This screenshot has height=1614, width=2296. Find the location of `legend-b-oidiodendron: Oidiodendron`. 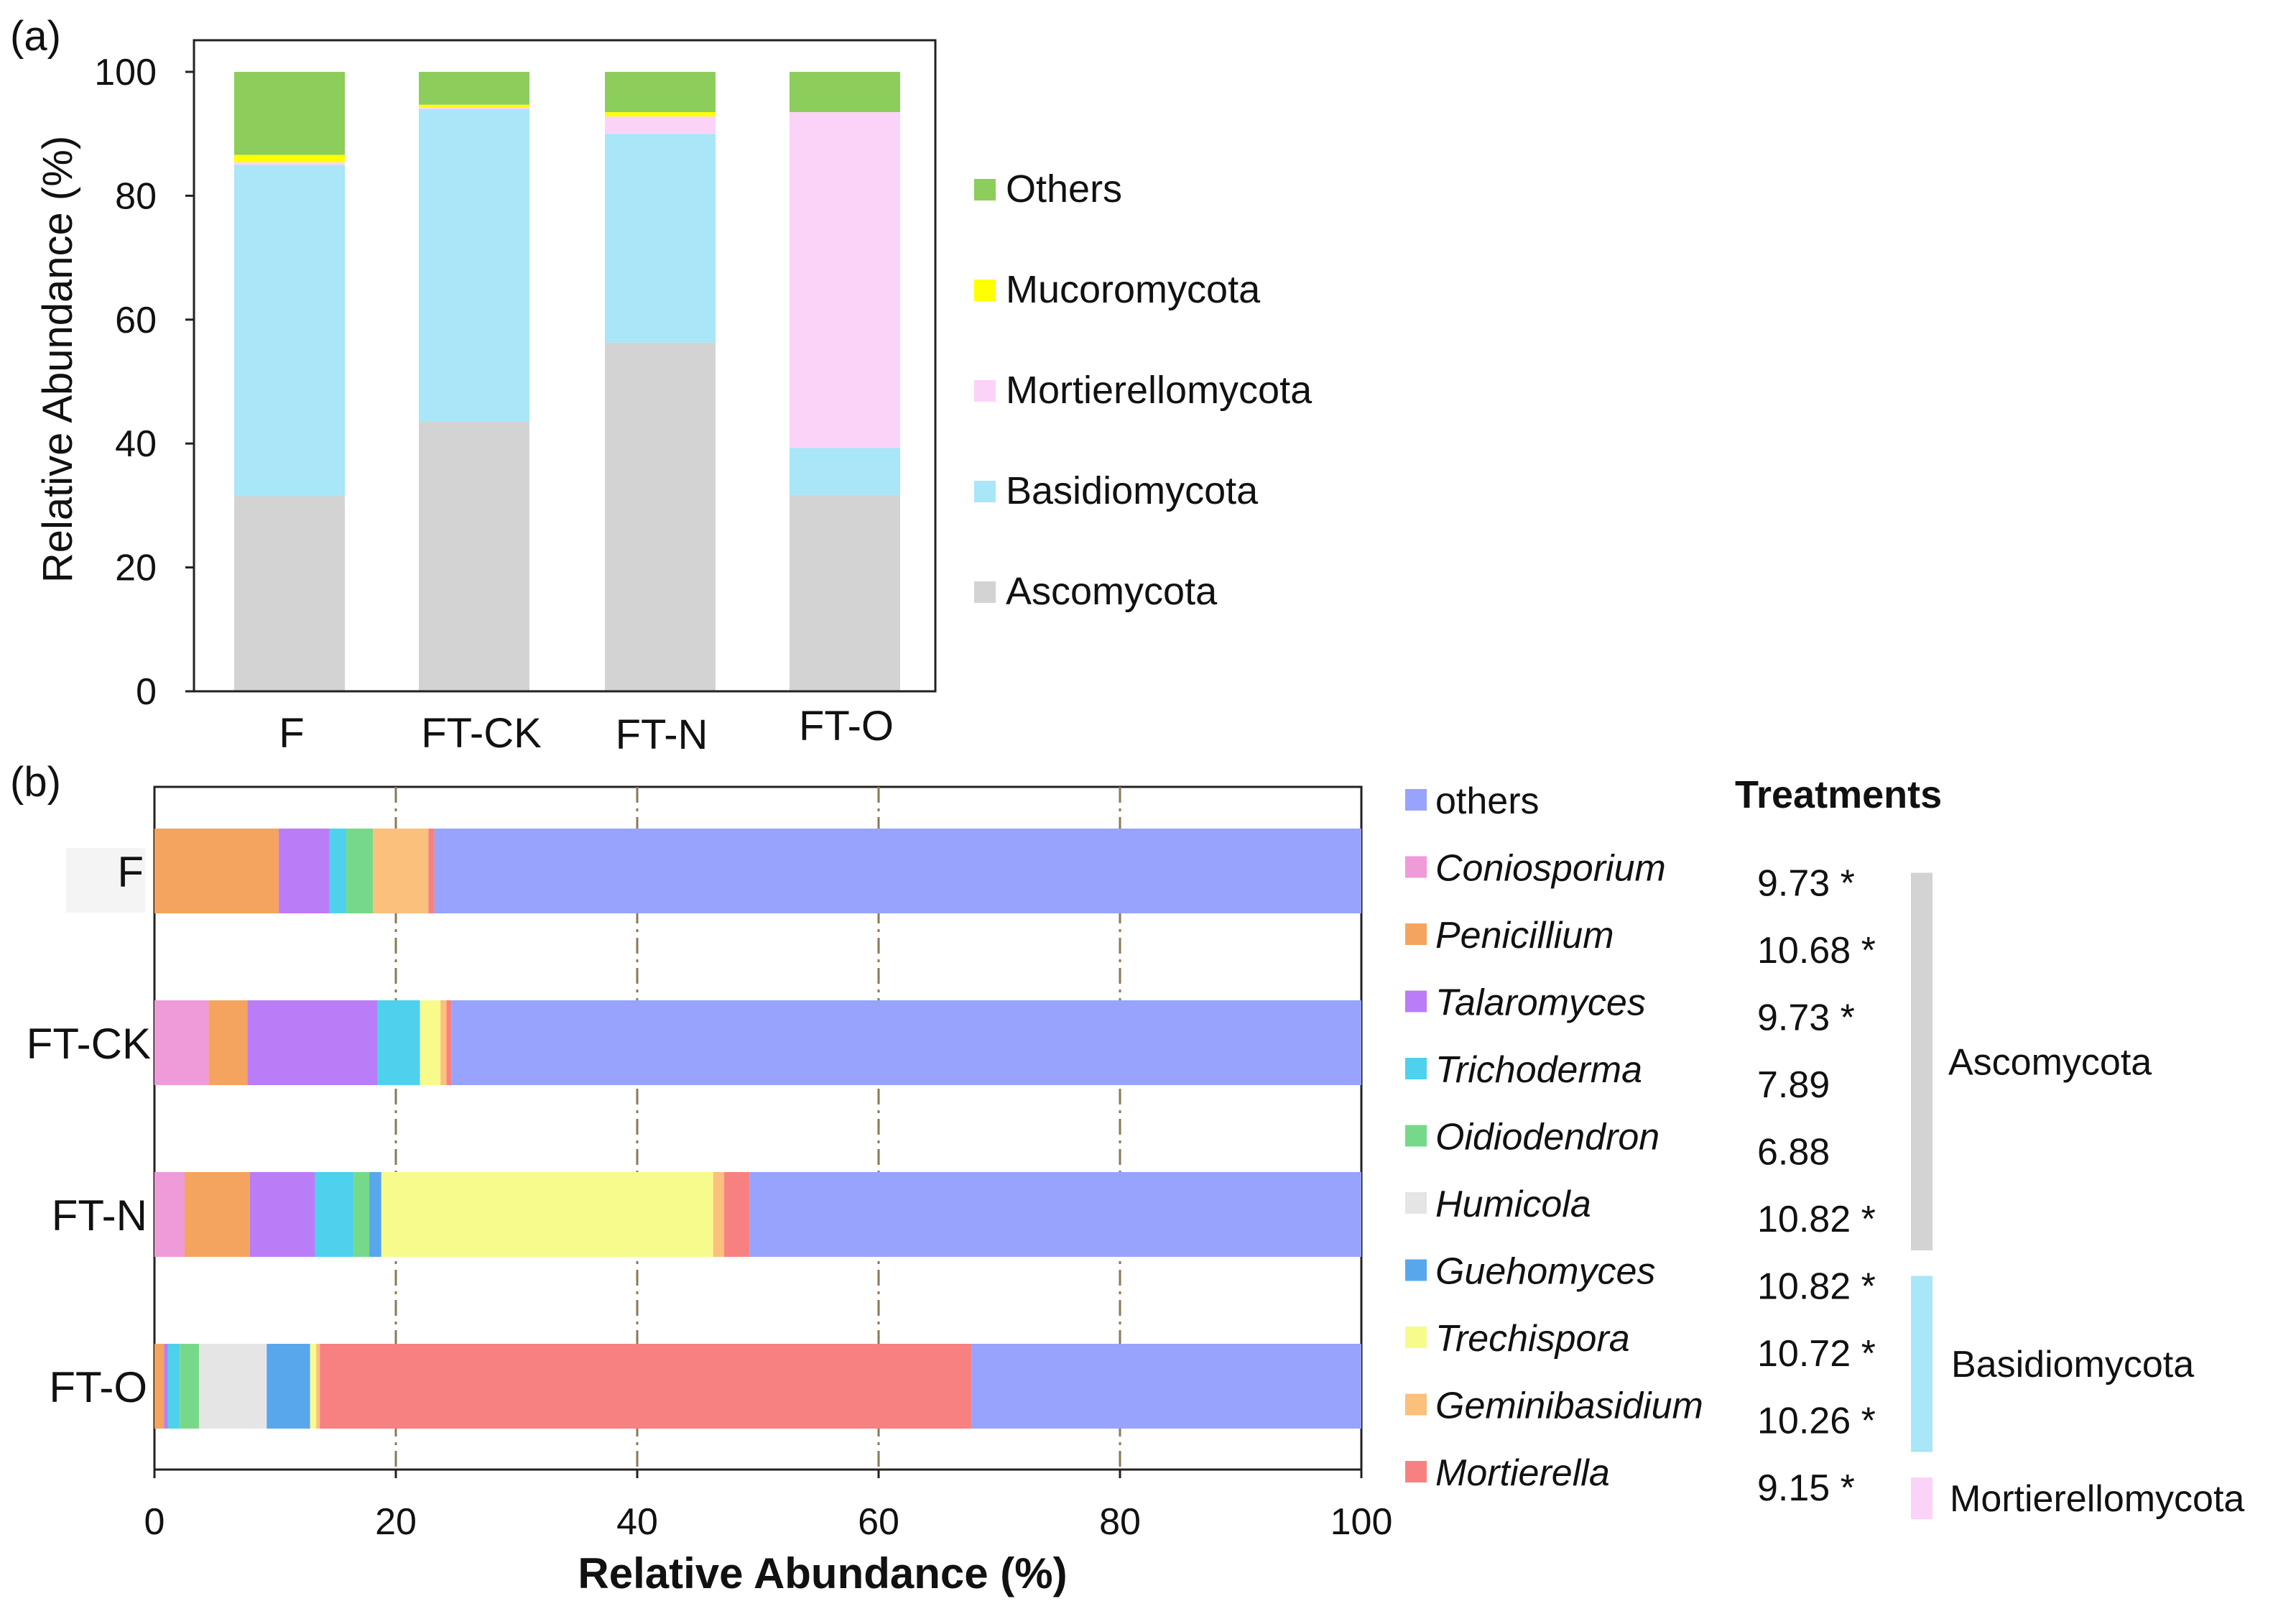

legend-b-oidiodendron: Oidiodendron is located at coordinates (1532, 1137).